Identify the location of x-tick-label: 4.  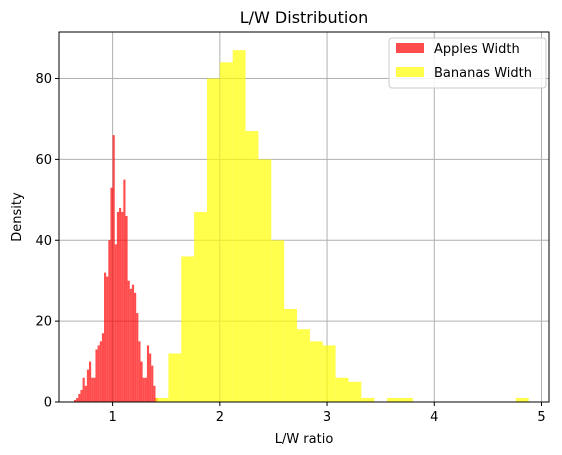
(434, 417).